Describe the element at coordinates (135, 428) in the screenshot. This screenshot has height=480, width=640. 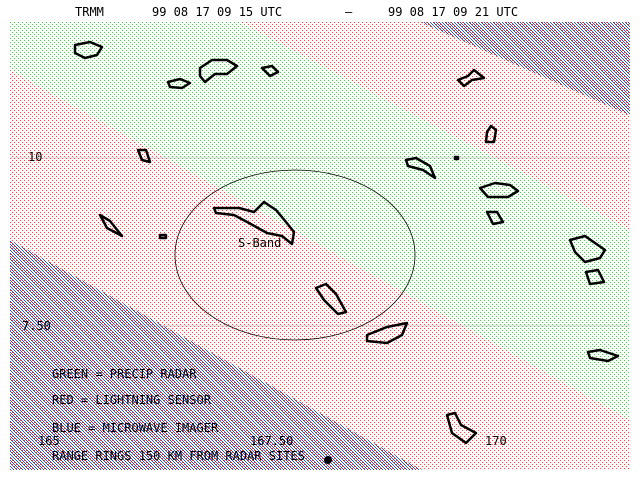
I see `legend-entry: BLUE = MICROWAVE IMAGER` at that location.